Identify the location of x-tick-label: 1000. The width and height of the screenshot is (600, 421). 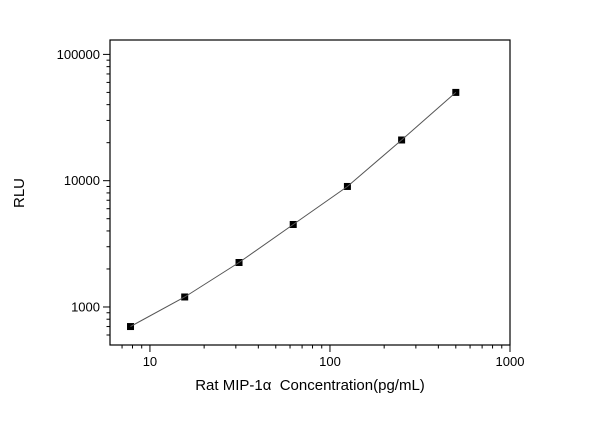
(510, 361).